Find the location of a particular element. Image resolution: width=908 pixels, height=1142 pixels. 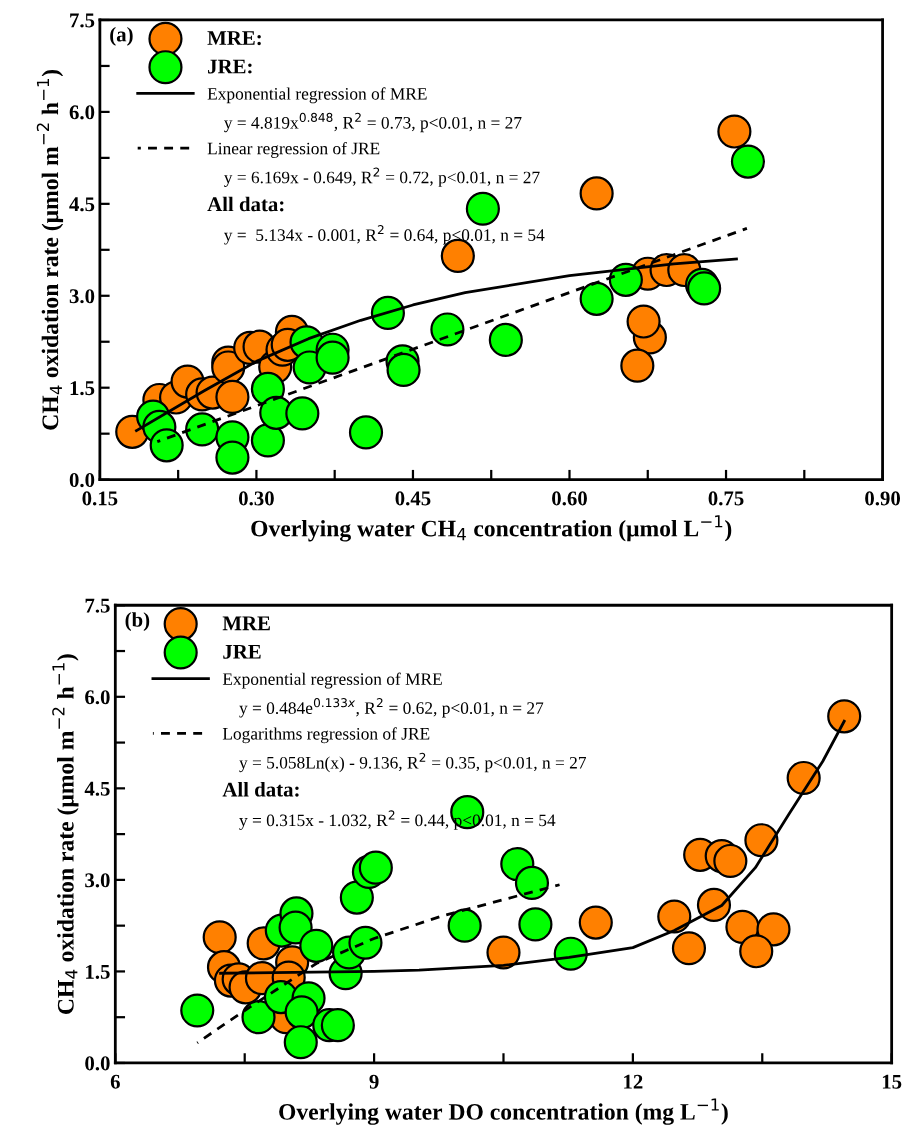

annotation: (b) is located at coordinates (137, 622).